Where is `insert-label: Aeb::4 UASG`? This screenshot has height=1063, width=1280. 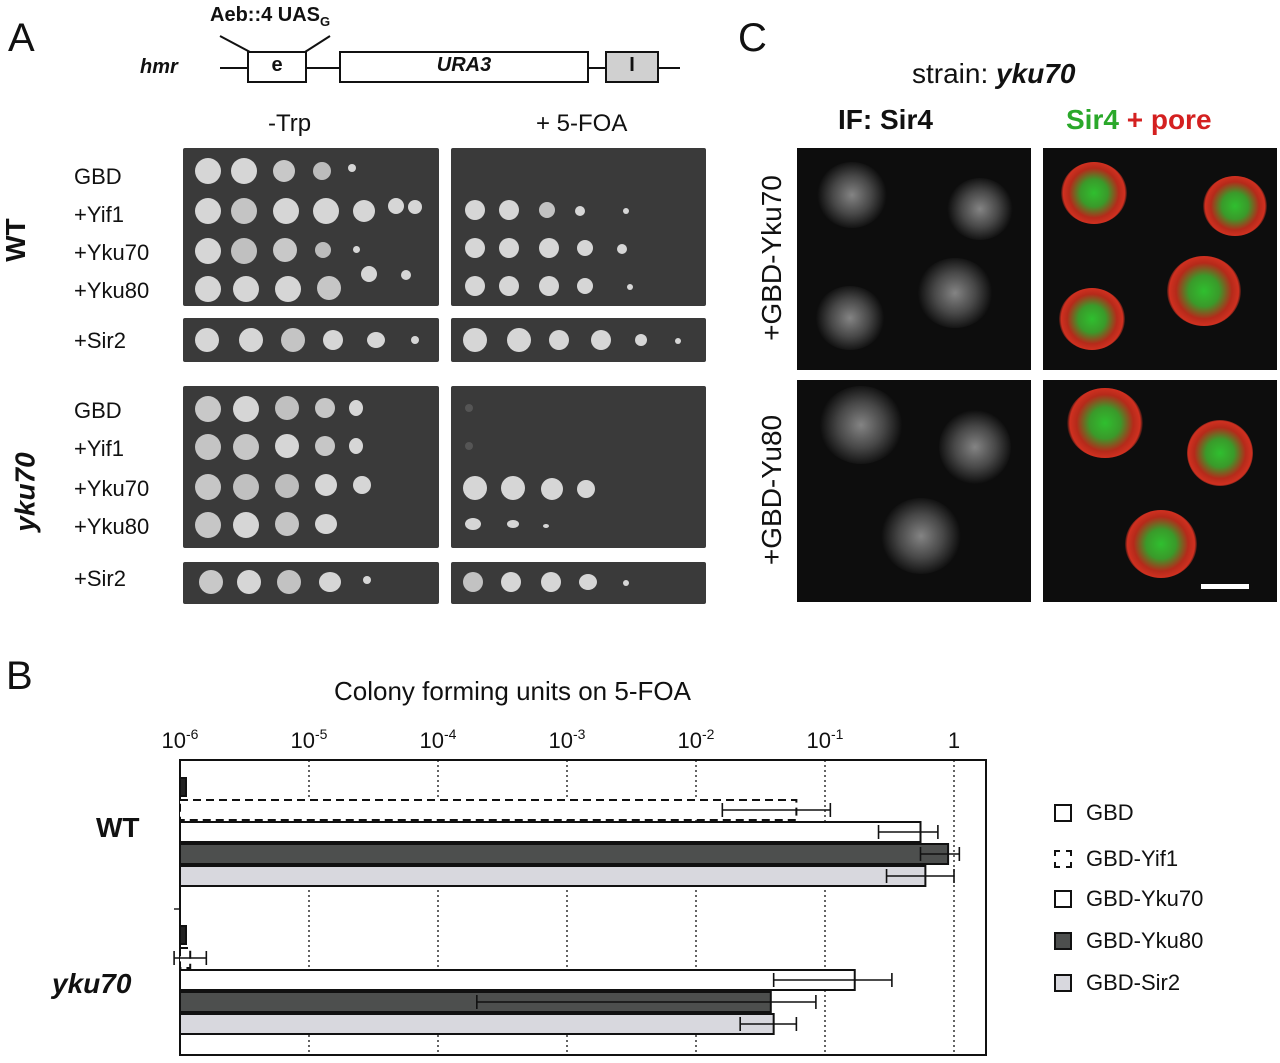 insert-label: Aeb::4 UASG is located at coordinates (270, 16).